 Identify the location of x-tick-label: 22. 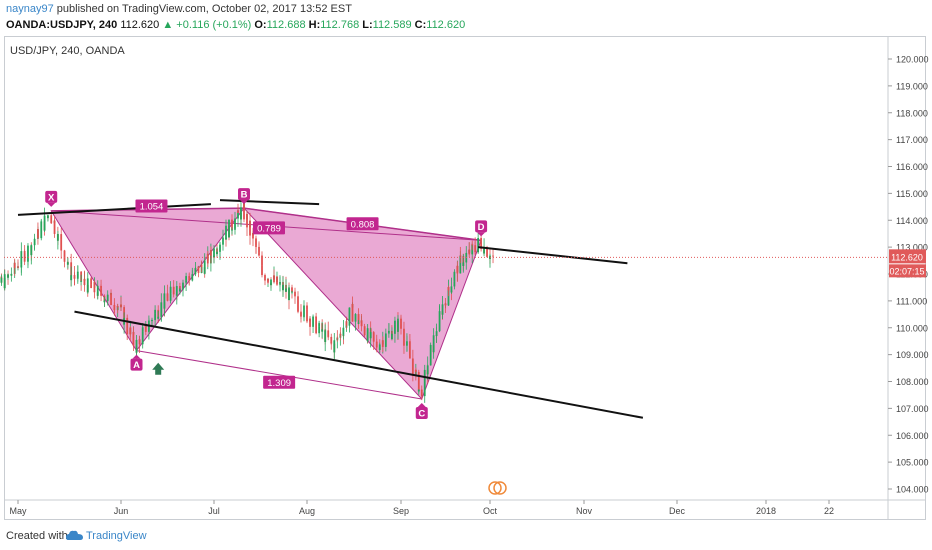
(829, 511).